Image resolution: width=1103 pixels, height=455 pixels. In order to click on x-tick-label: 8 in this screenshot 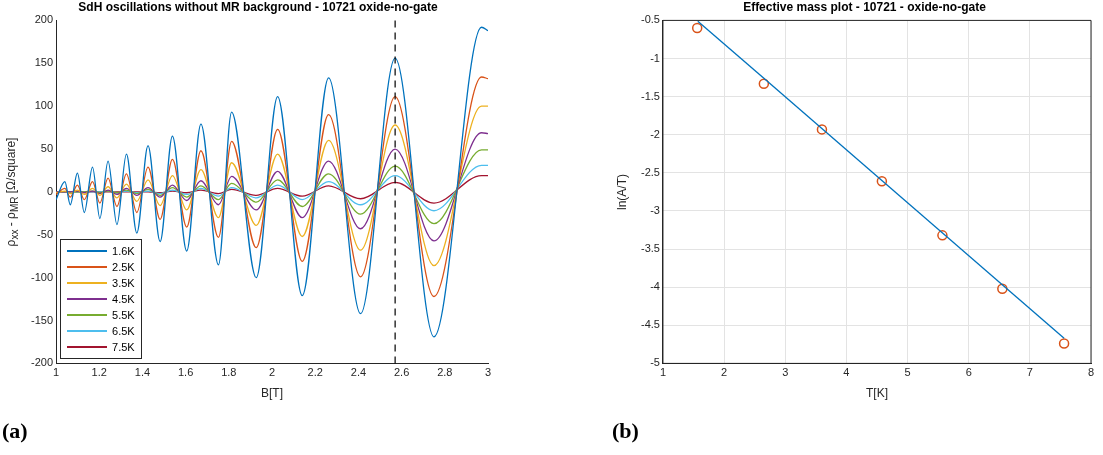, I will do `click(1091, 372)`.